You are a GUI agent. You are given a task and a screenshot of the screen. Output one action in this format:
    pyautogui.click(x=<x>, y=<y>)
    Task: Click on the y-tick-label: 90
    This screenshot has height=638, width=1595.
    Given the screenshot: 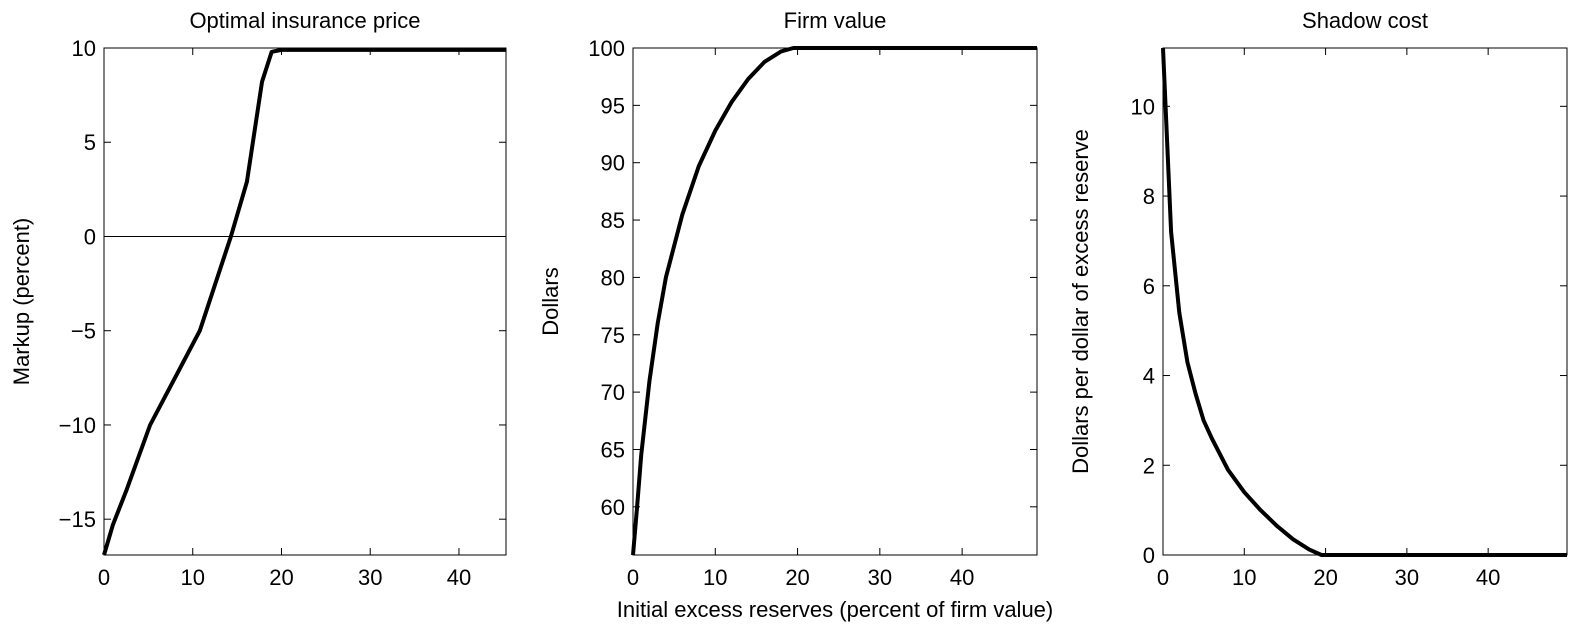 What is the action you would take?
    pyautogui.click(x=613, y=163)
    